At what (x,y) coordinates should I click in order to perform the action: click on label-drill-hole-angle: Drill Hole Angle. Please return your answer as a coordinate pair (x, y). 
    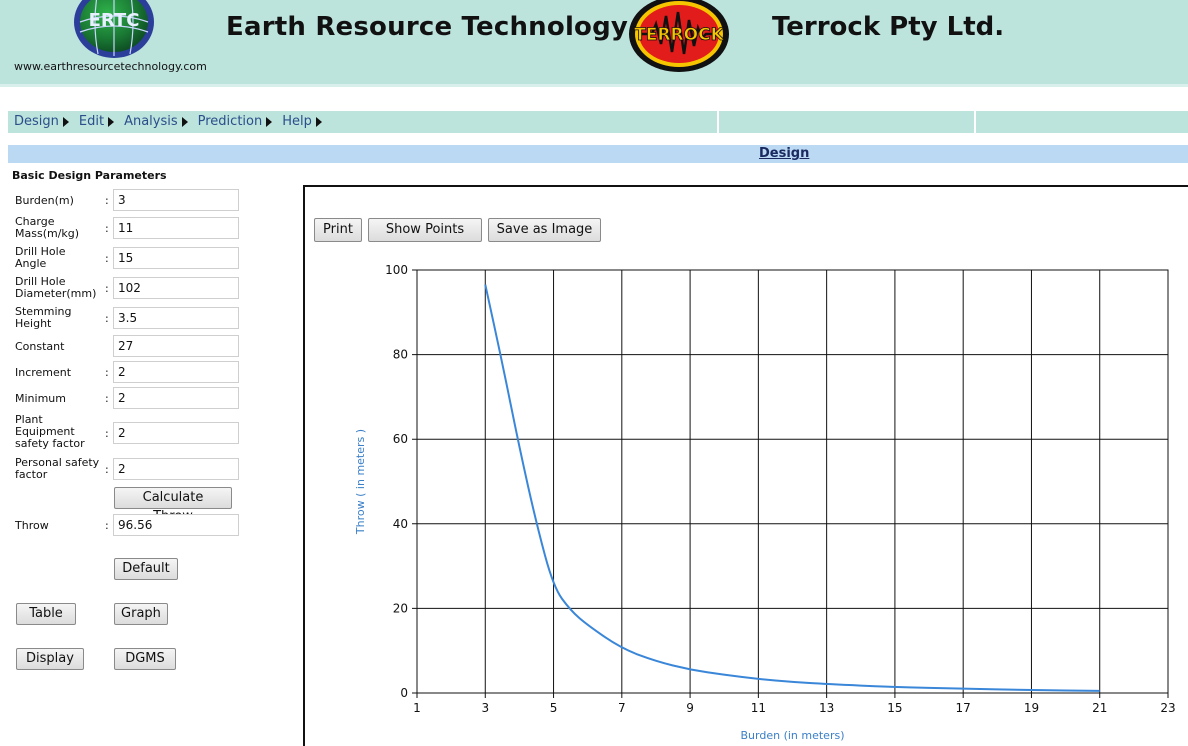
    Looking at the image, I should click on (40, 257).